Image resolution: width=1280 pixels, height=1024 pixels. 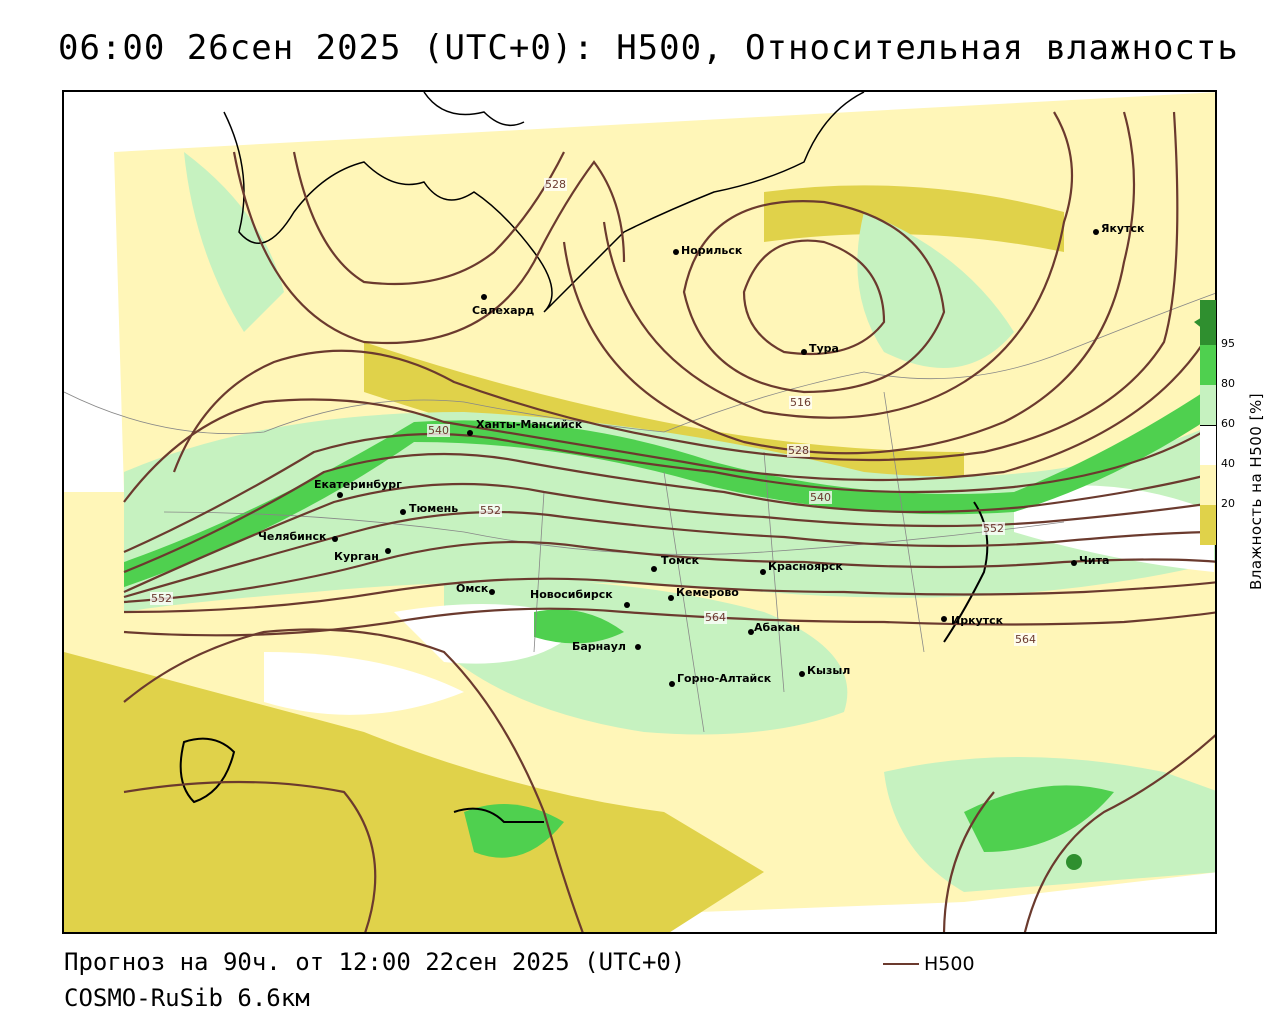 What do you see at coordinates (356, 556) in the screenshot?
I see `city-label: Курган` at bounding box center [356, 556].